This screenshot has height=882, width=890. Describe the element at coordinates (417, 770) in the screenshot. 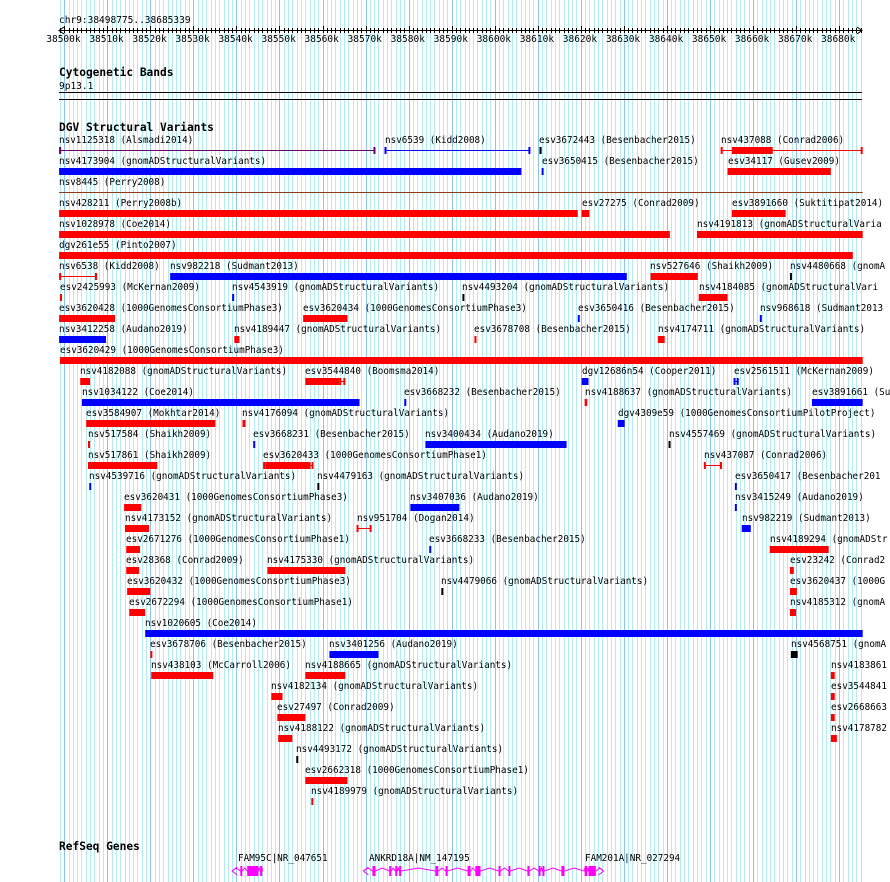

I see `variant-label: esv2662318 (1000GenomesConsortiumPhase1)` at that location.